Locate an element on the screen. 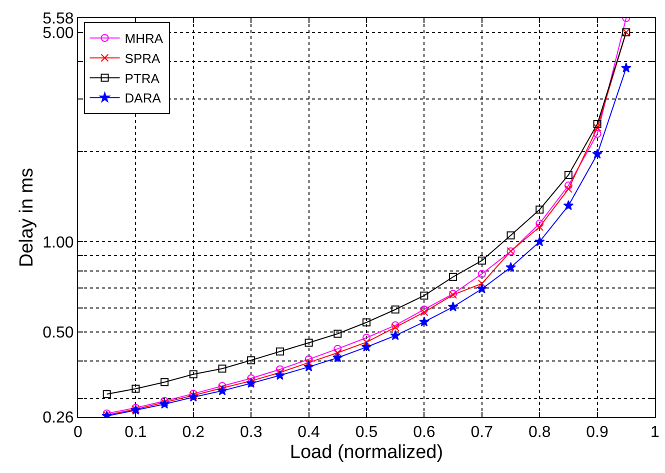 This screenshot has height=473, width=665. x-axis-title: Load (normalized) is located at coordinates (367, 452).